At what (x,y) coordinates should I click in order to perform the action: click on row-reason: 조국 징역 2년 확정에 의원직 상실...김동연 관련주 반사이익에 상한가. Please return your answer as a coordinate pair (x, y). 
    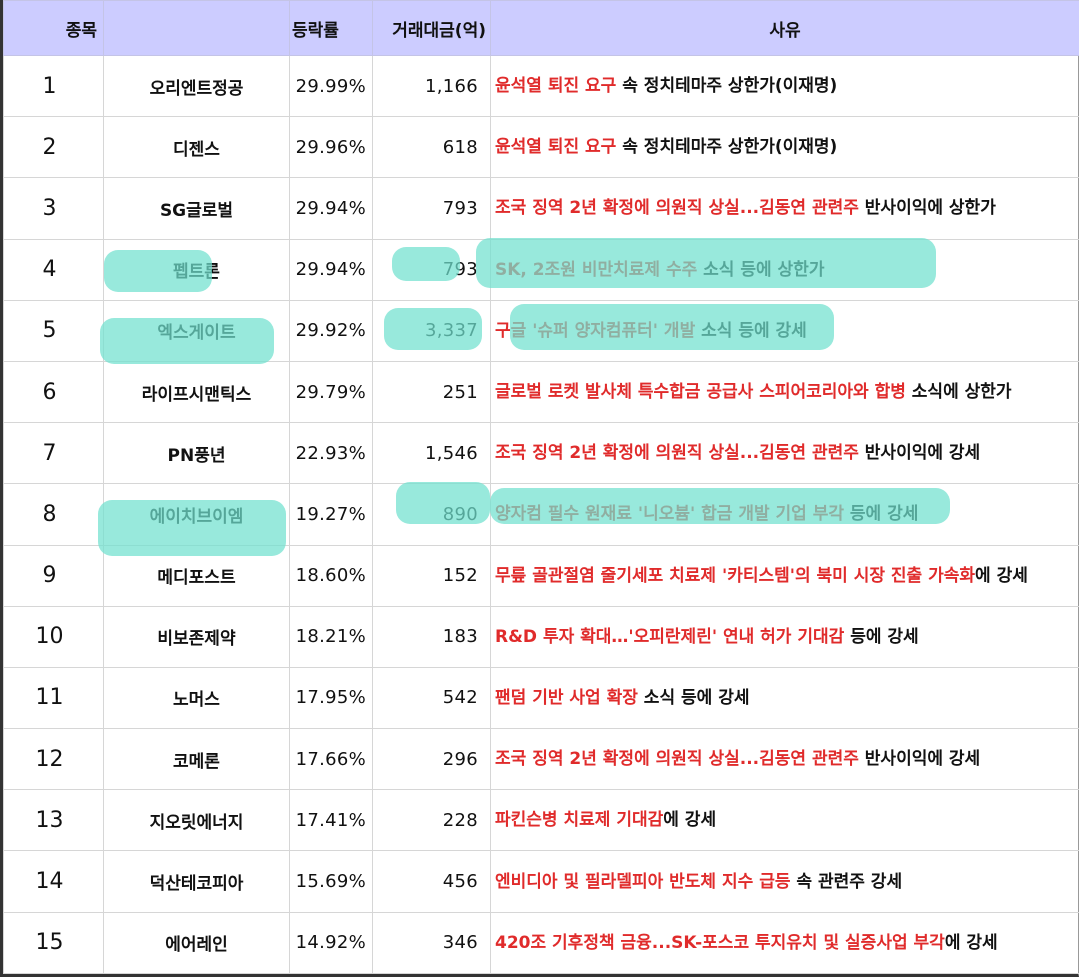
    Looking at the image, I should click on (784, 208).